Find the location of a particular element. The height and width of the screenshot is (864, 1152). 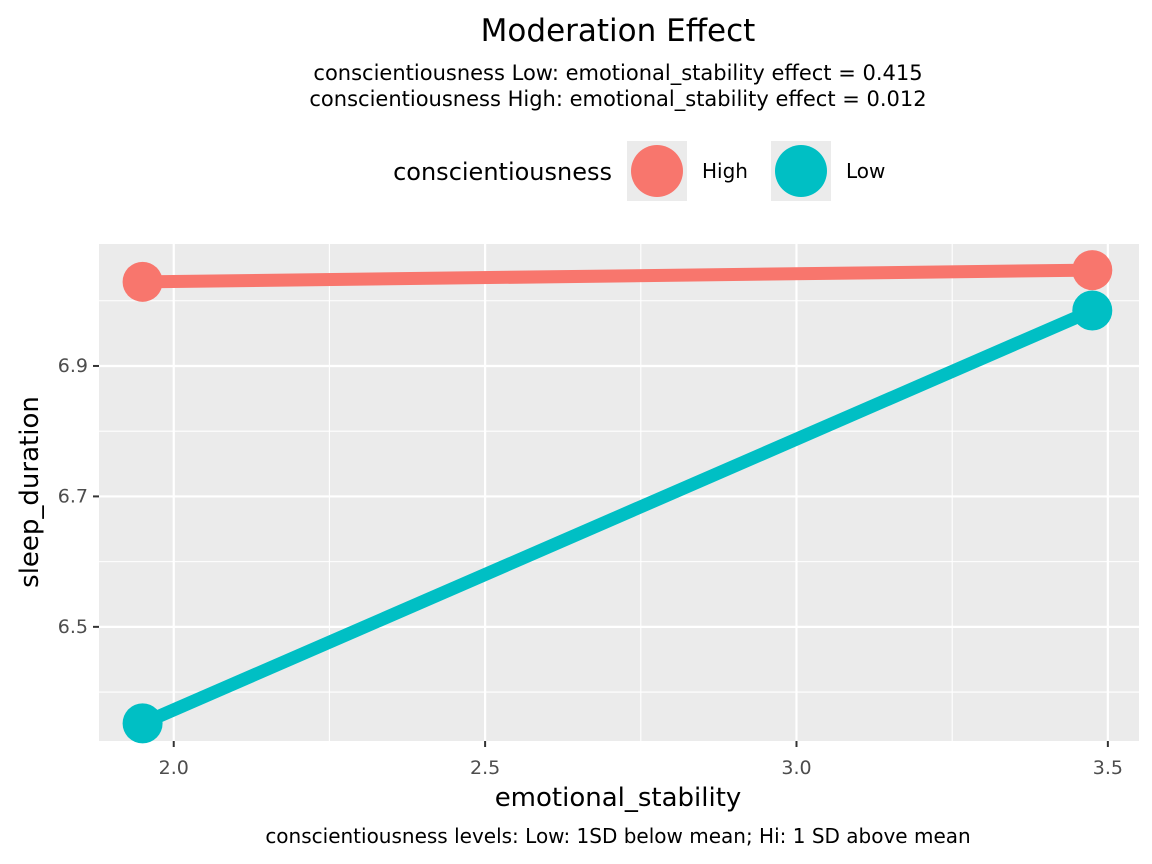

legend-marker-low is located at coordinates (801, 171).